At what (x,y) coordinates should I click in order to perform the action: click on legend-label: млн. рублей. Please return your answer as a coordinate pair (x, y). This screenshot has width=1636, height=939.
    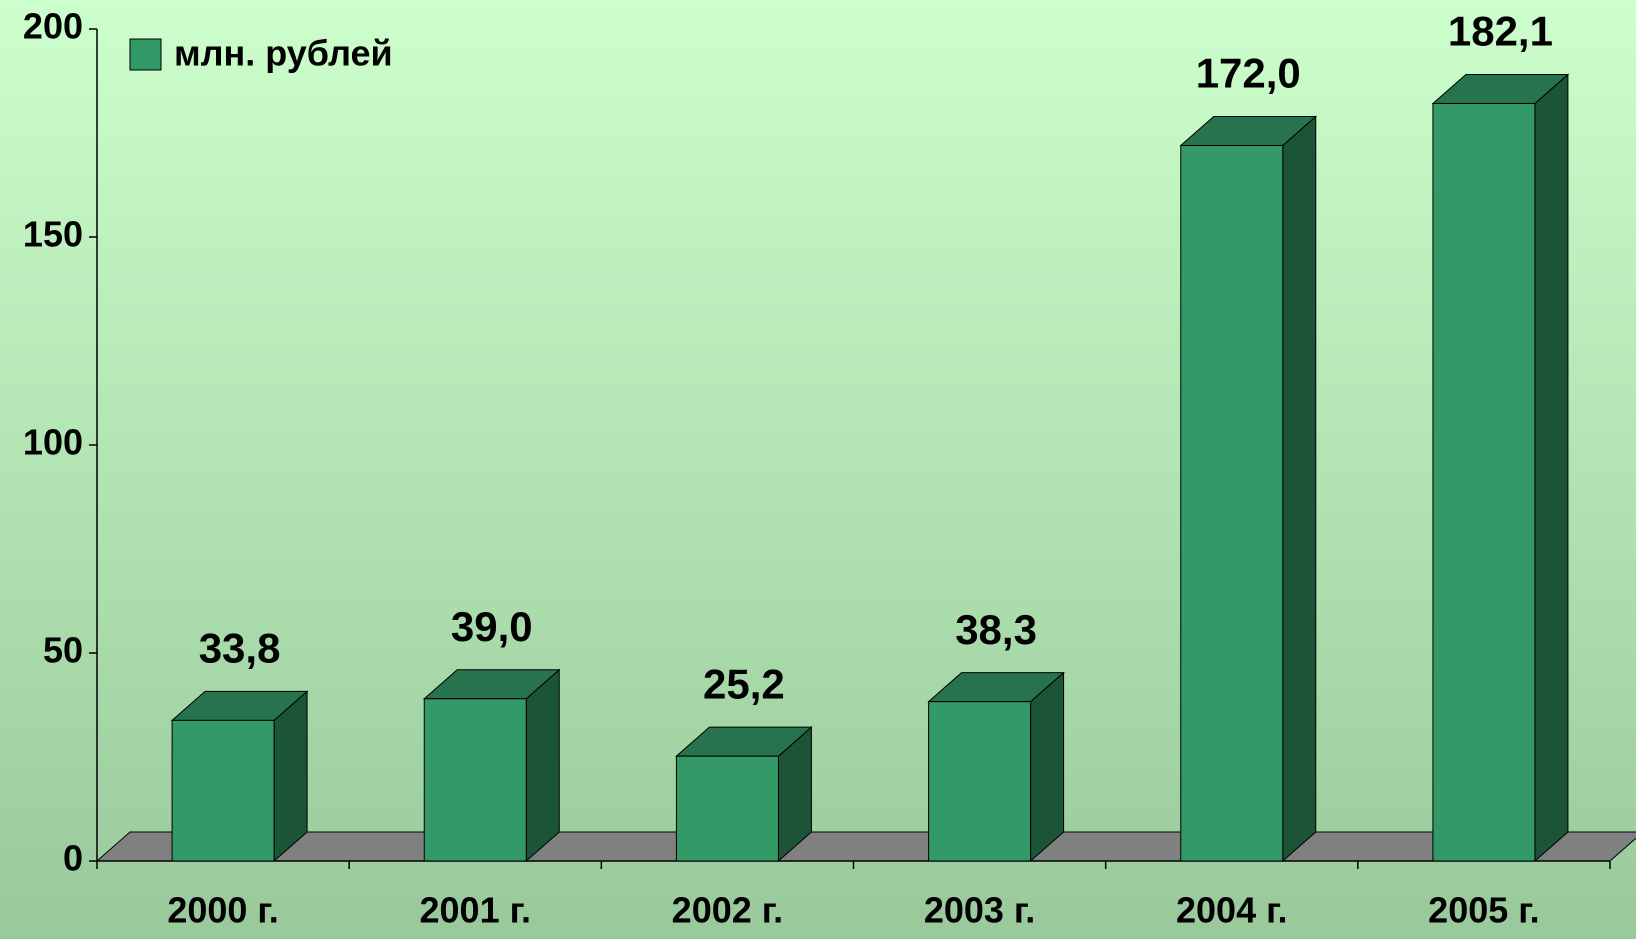
    Looking at the image, I should click on (283, 53).